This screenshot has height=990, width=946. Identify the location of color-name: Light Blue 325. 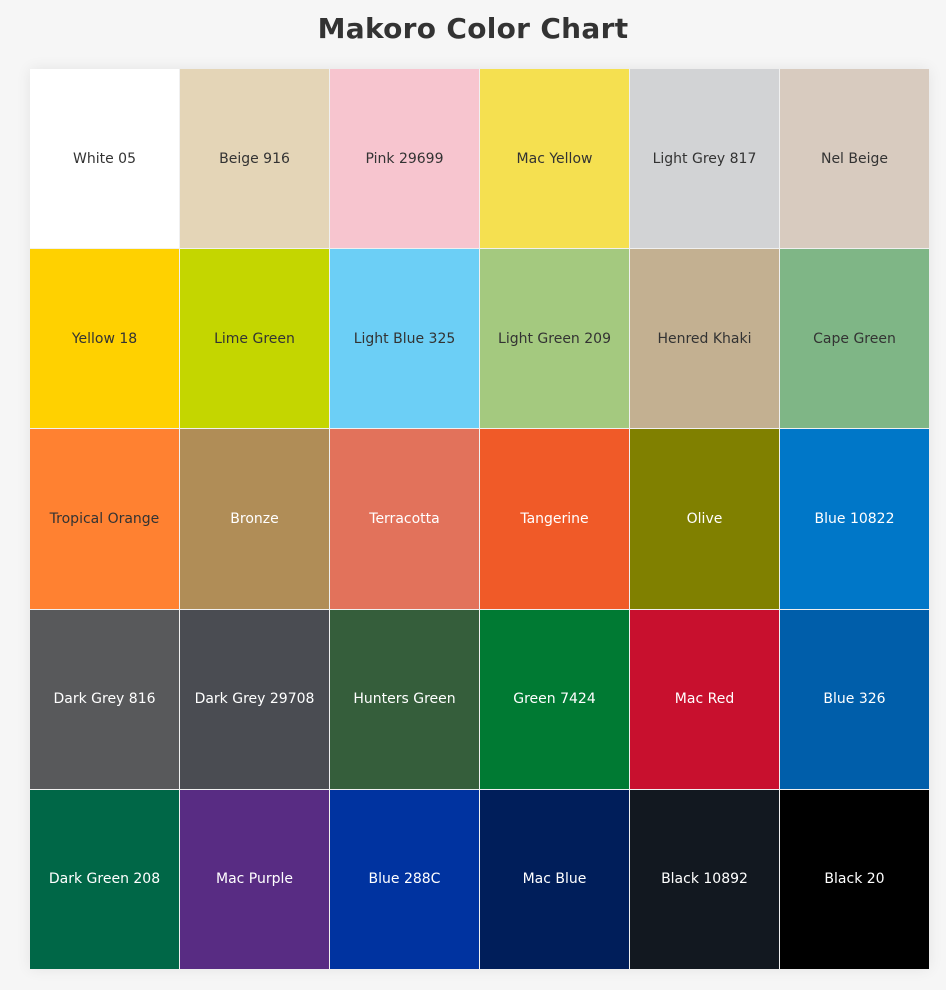
(404, 338).